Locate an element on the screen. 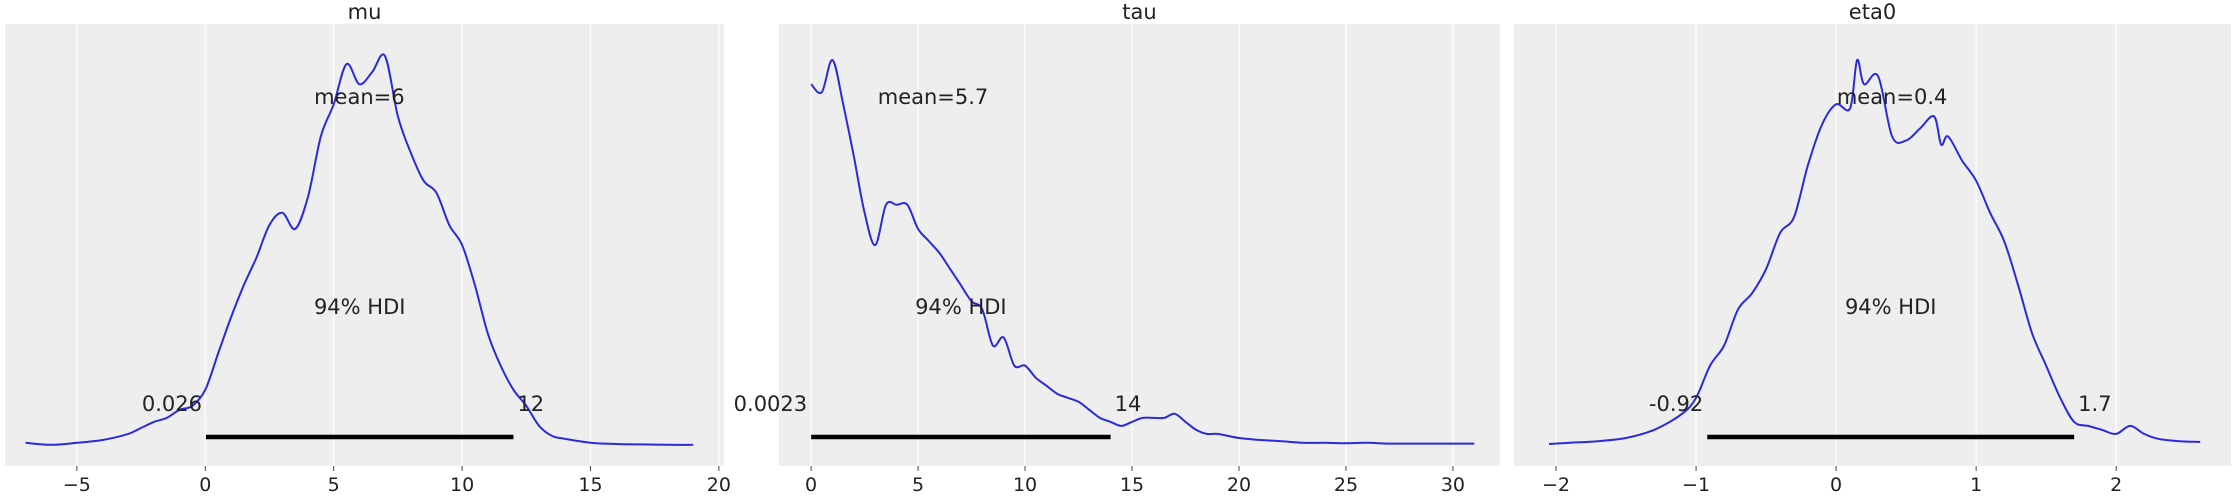 This screenshot has height=496, width=2235. hdi-high-label: 14 is located at coordinates (1128, 404).